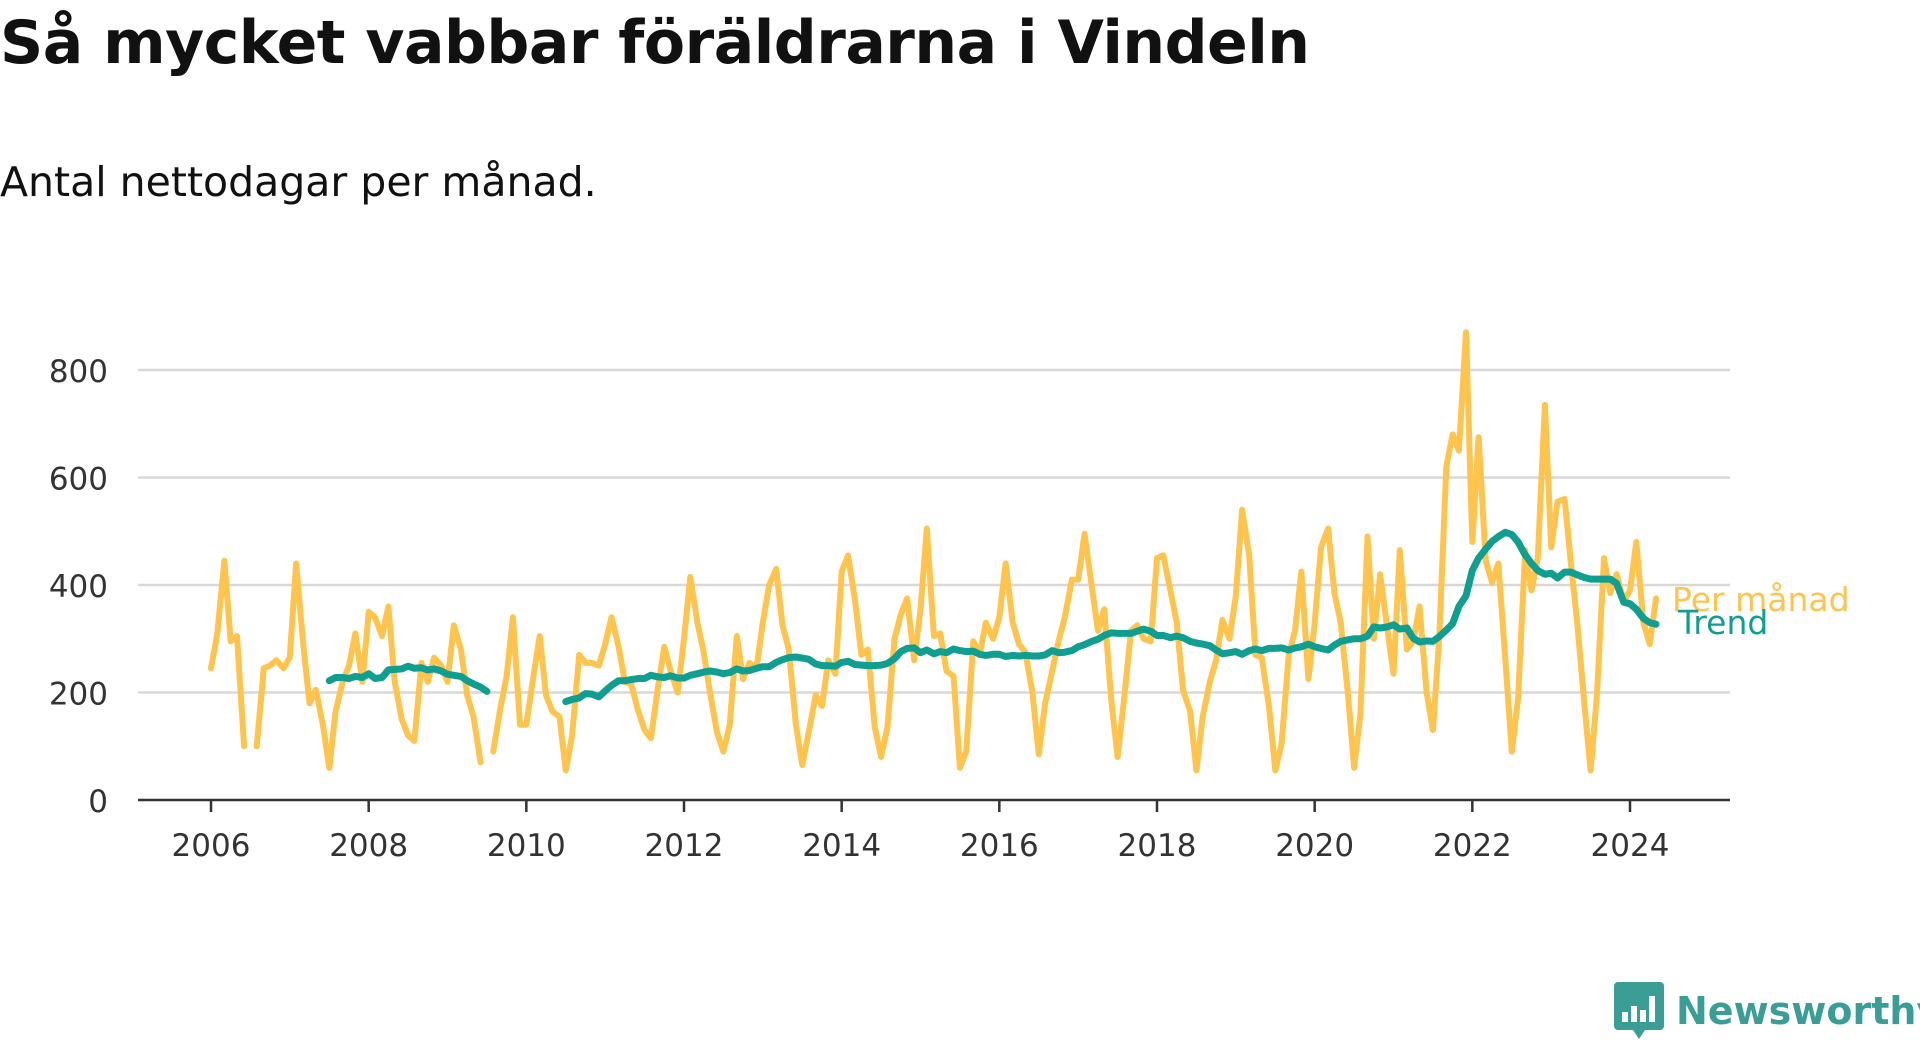 This screenshot has width=1920, height=1040. I want to click on y-tick-label: 200, so click(78, 695).